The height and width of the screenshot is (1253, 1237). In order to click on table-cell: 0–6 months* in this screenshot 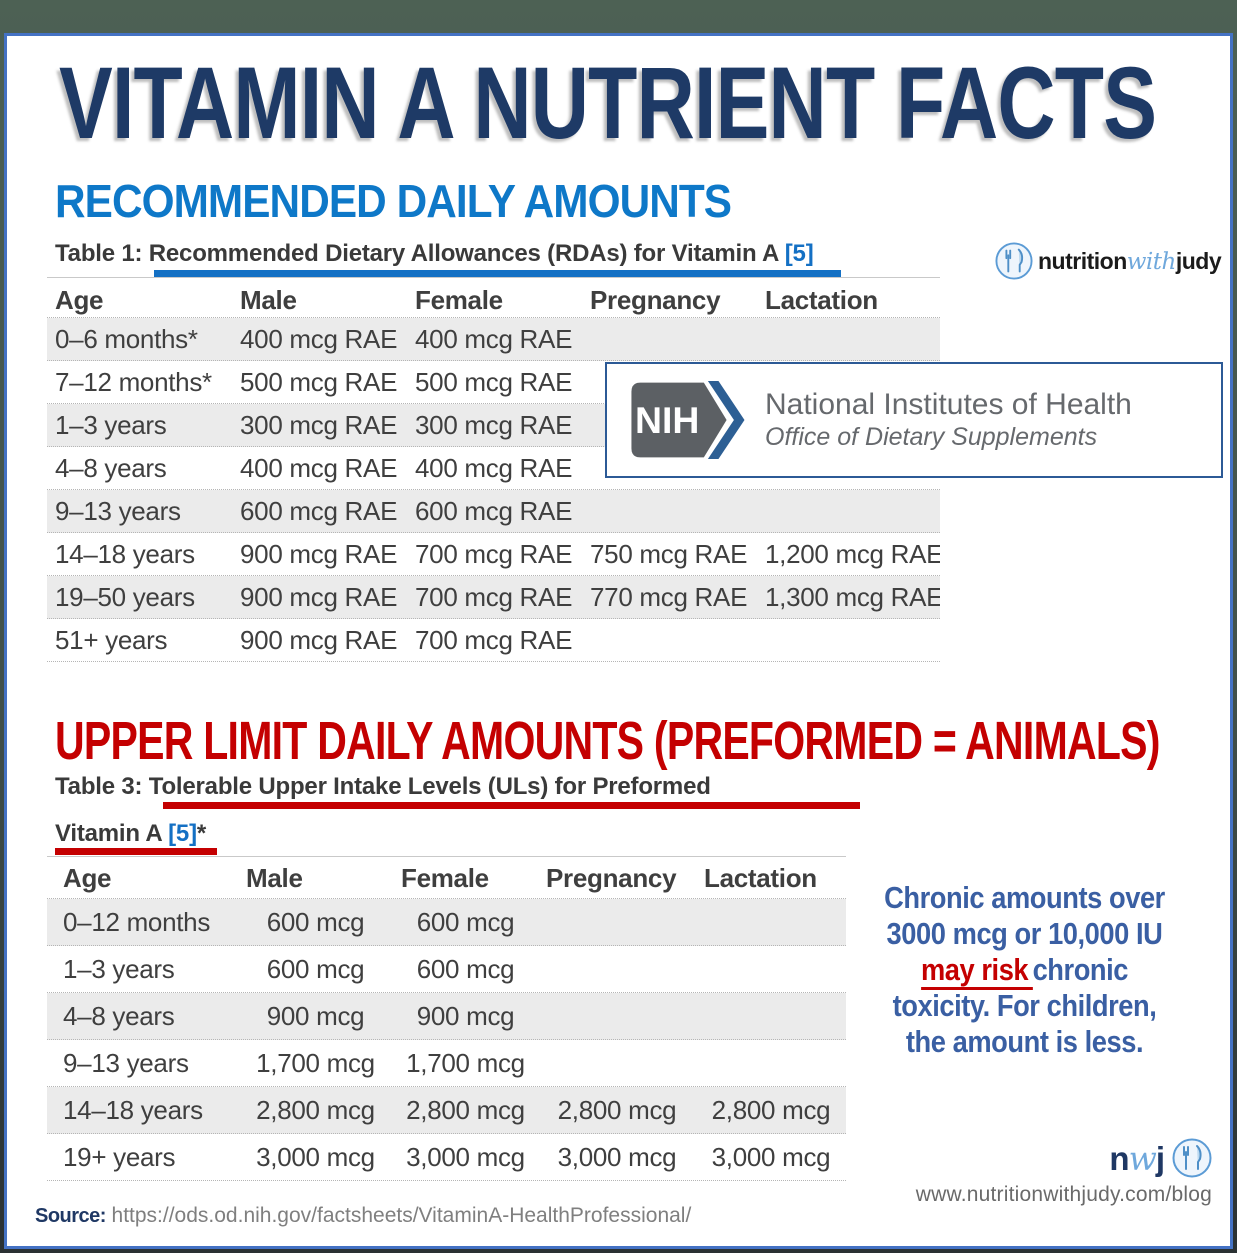, I will do `click(126, 338)`.